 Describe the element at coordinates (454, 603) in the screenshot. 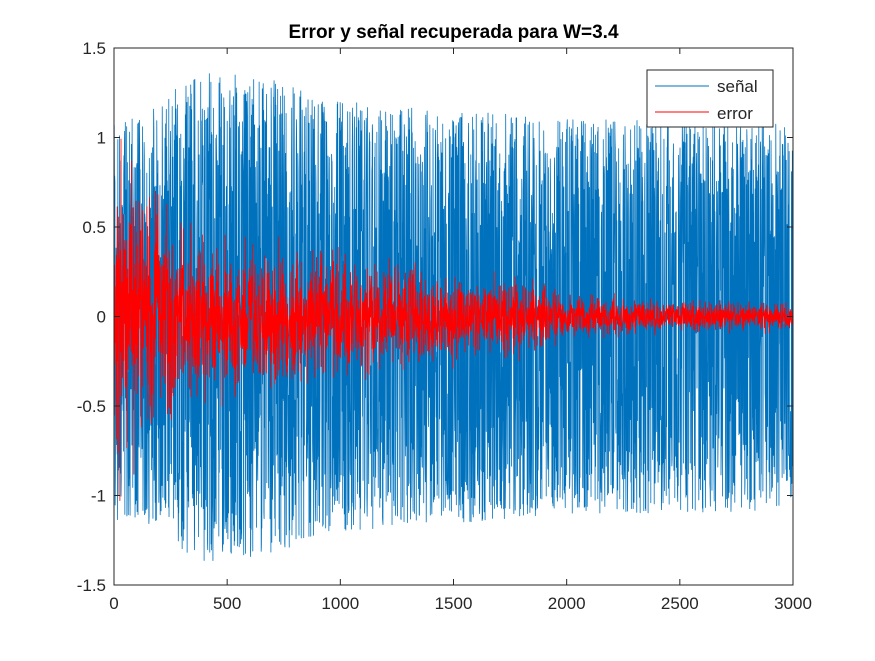

I see `x-tick-label: 1500` at that location.